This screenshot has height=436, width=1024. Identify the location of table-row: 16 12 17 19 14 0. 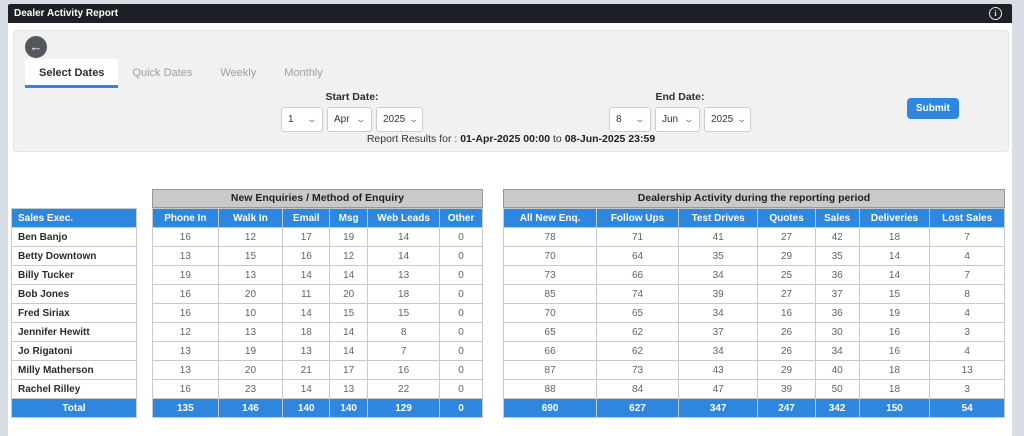
(317, 237).